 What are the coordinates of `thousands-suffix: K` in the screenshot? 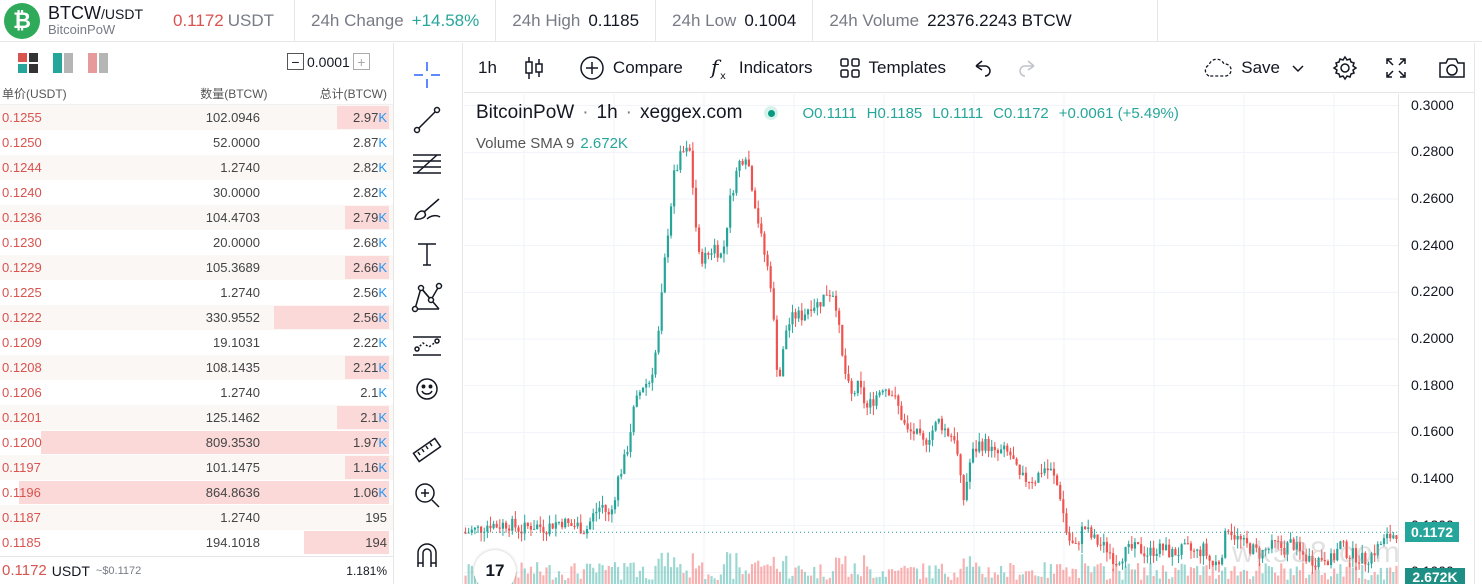 It's located at (382, 342).